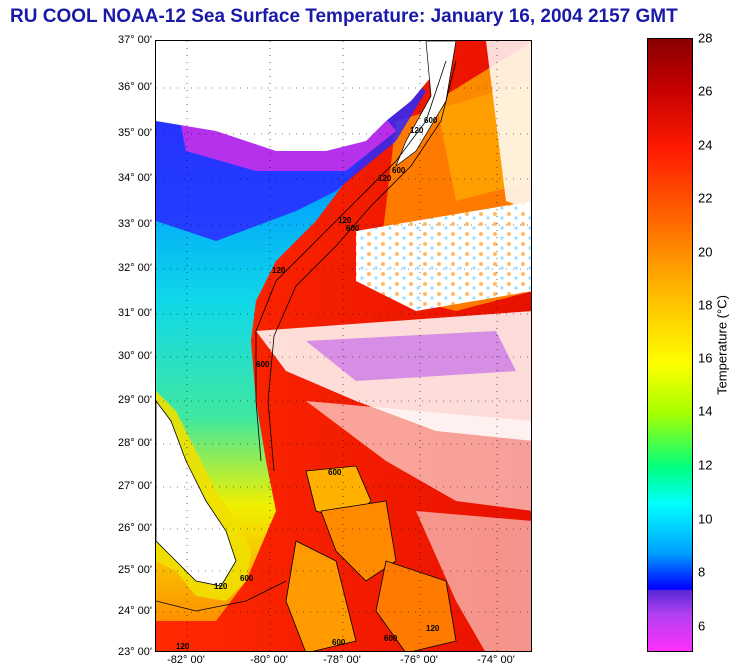  What do you see at coordinates (134, 652) in the screenshot?
I see `lat-label: 23° 00'` at bounding box center [134, 652].